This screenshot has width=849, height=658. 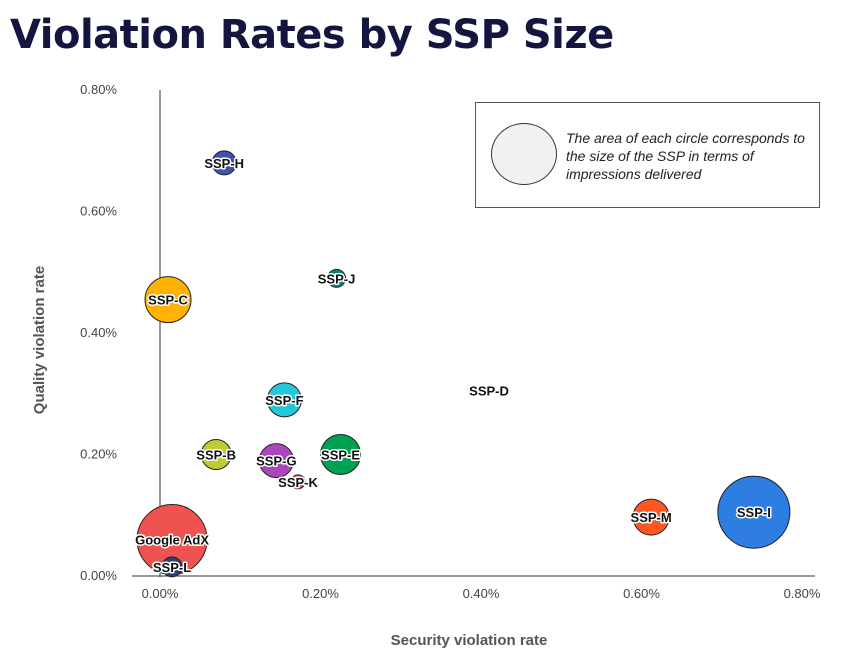 I want to click on bubble-label-ssp-k: SSP-K, so click(x=298, y=482).